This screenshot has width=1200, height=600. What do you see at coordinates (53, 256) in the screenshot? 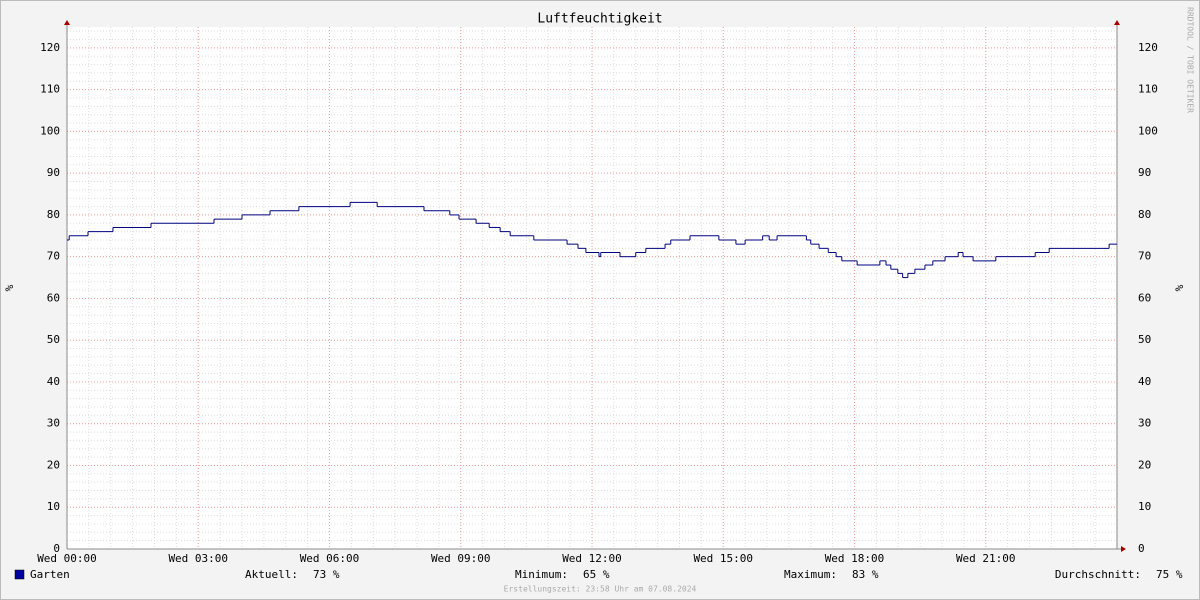
I see `y-tick-label: 70` at bounding box center [53, 256].